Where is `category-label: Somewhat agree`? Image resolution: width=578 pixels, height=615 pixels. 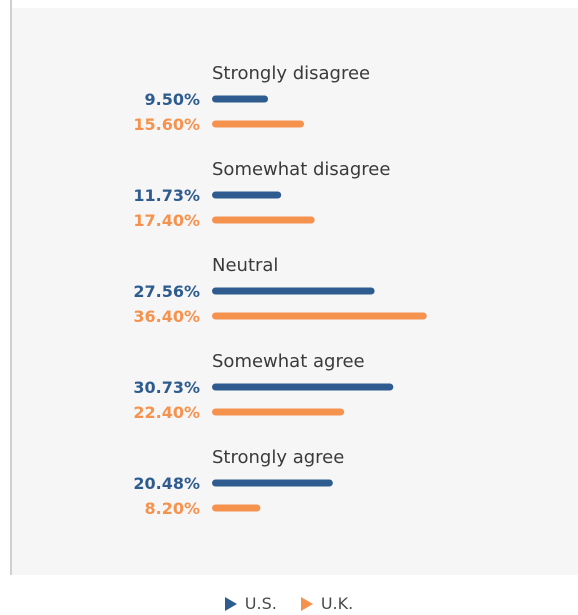 category-label: Somewhat agree is located at coordinates (288, 361).